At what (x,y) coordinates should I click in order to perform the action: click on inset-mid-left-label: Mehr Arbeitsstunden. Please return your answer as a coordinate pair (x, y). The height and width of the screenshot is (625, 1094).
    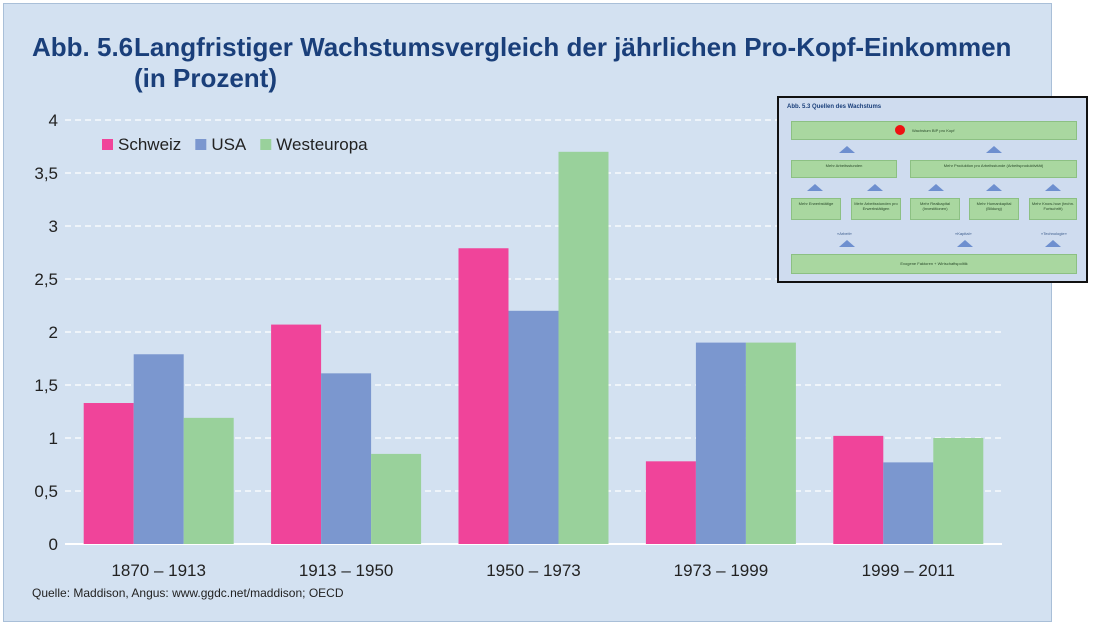
    Looking at the image, I should click on (844, 165).